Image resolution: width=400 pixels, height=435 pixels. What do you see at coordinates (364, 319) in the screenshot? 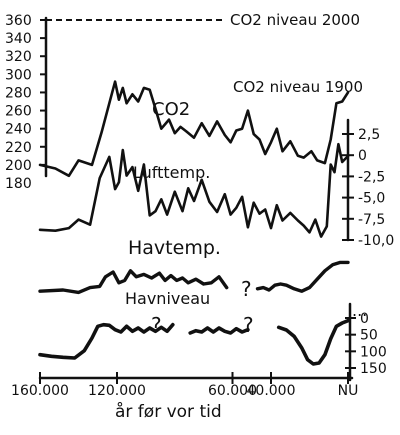
I see `sealevel-tick-label: 0` at bounding box center [364, 319].